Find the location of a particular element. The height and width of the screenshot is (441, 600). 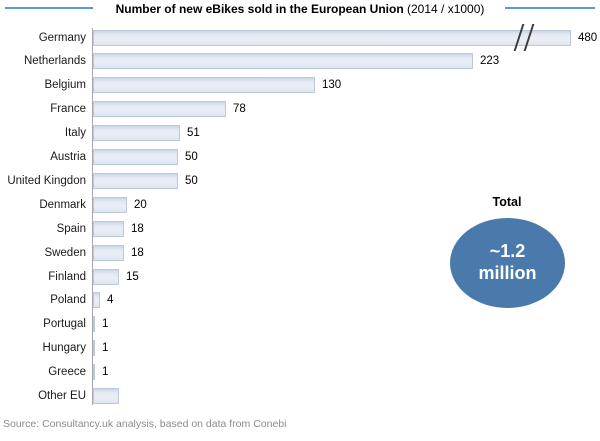

value-label: 15 is located at coordinates (132, 276).